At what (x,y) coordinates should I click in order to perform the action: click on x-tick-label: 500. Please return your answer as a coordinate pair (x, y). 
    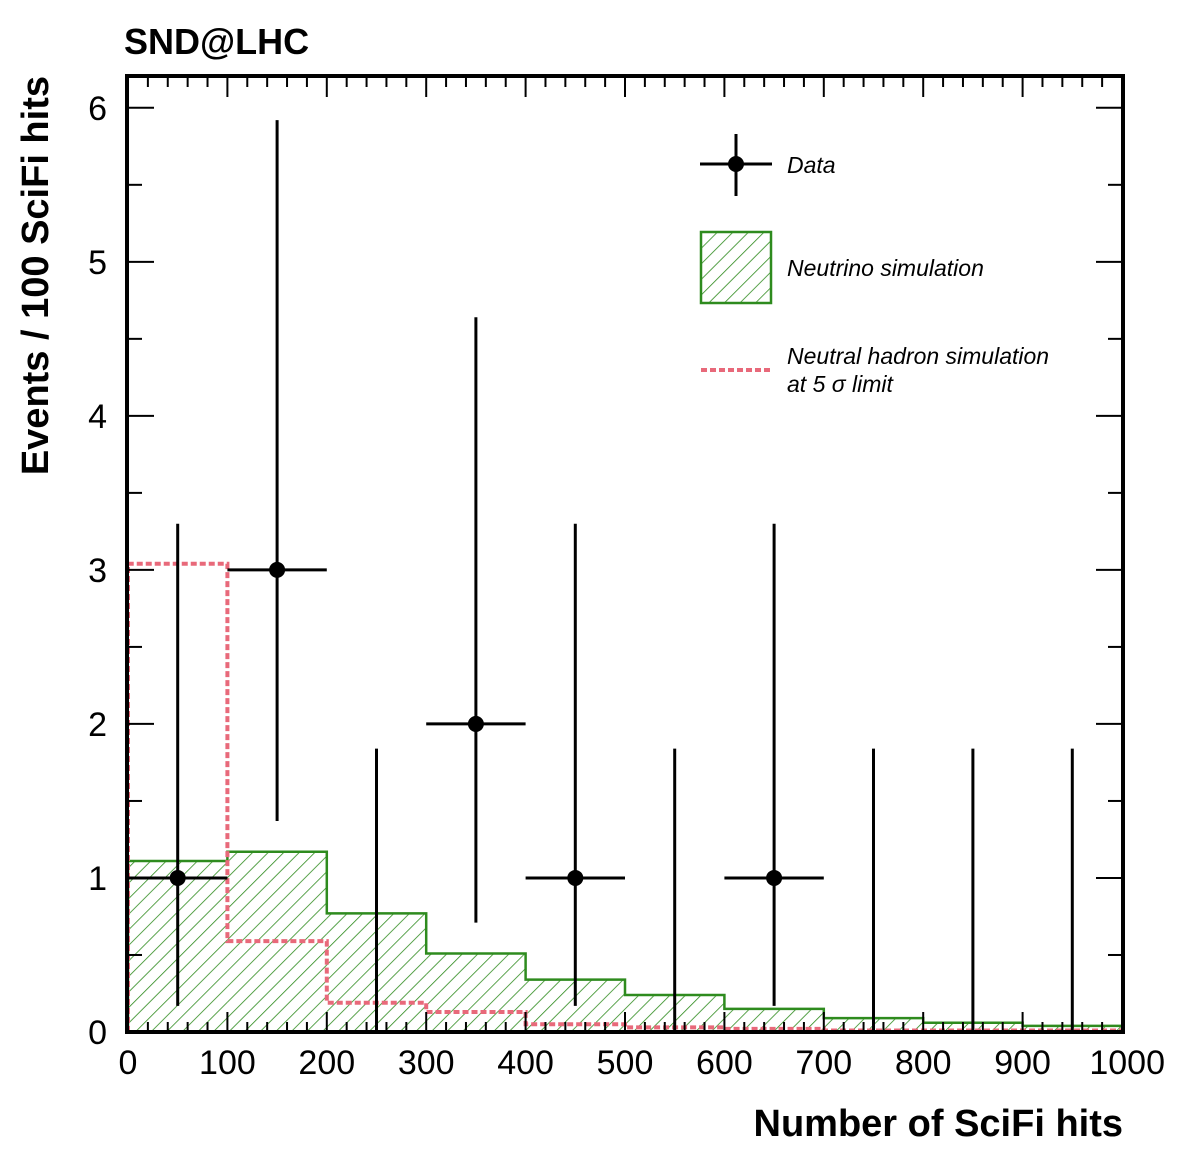
    Looking at the image, I should click on (625, 1063).